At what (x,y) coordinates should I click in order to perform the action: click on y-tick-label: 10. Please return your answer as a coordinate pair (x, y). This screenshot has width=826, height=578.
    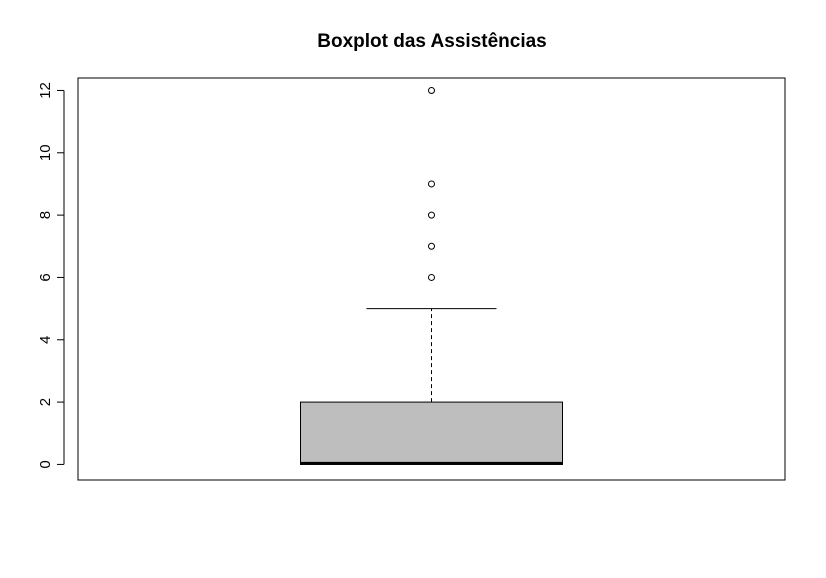
    Looking at the image, I should click on (45, 152).